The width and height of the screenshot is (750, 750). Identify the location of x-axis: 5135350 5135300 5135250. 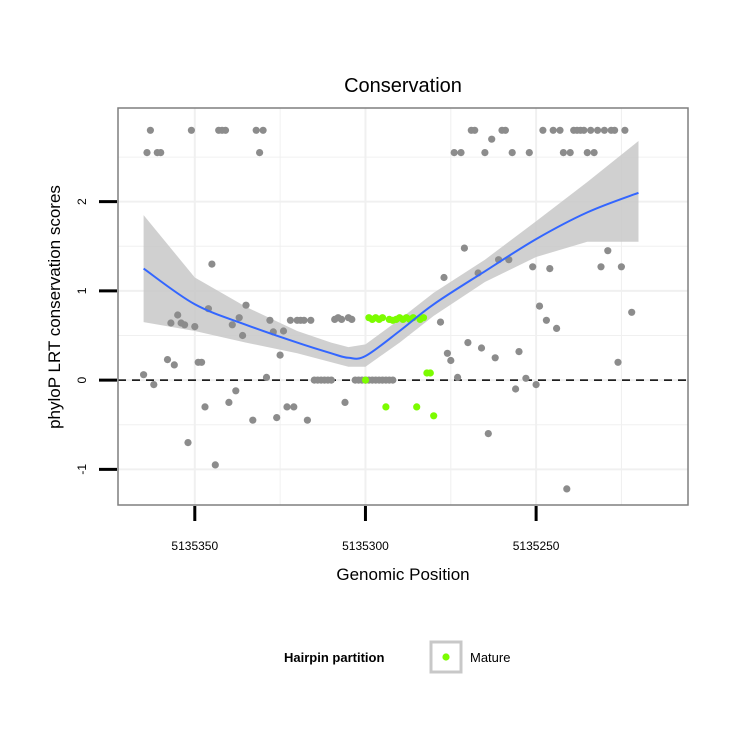
(365, 529).